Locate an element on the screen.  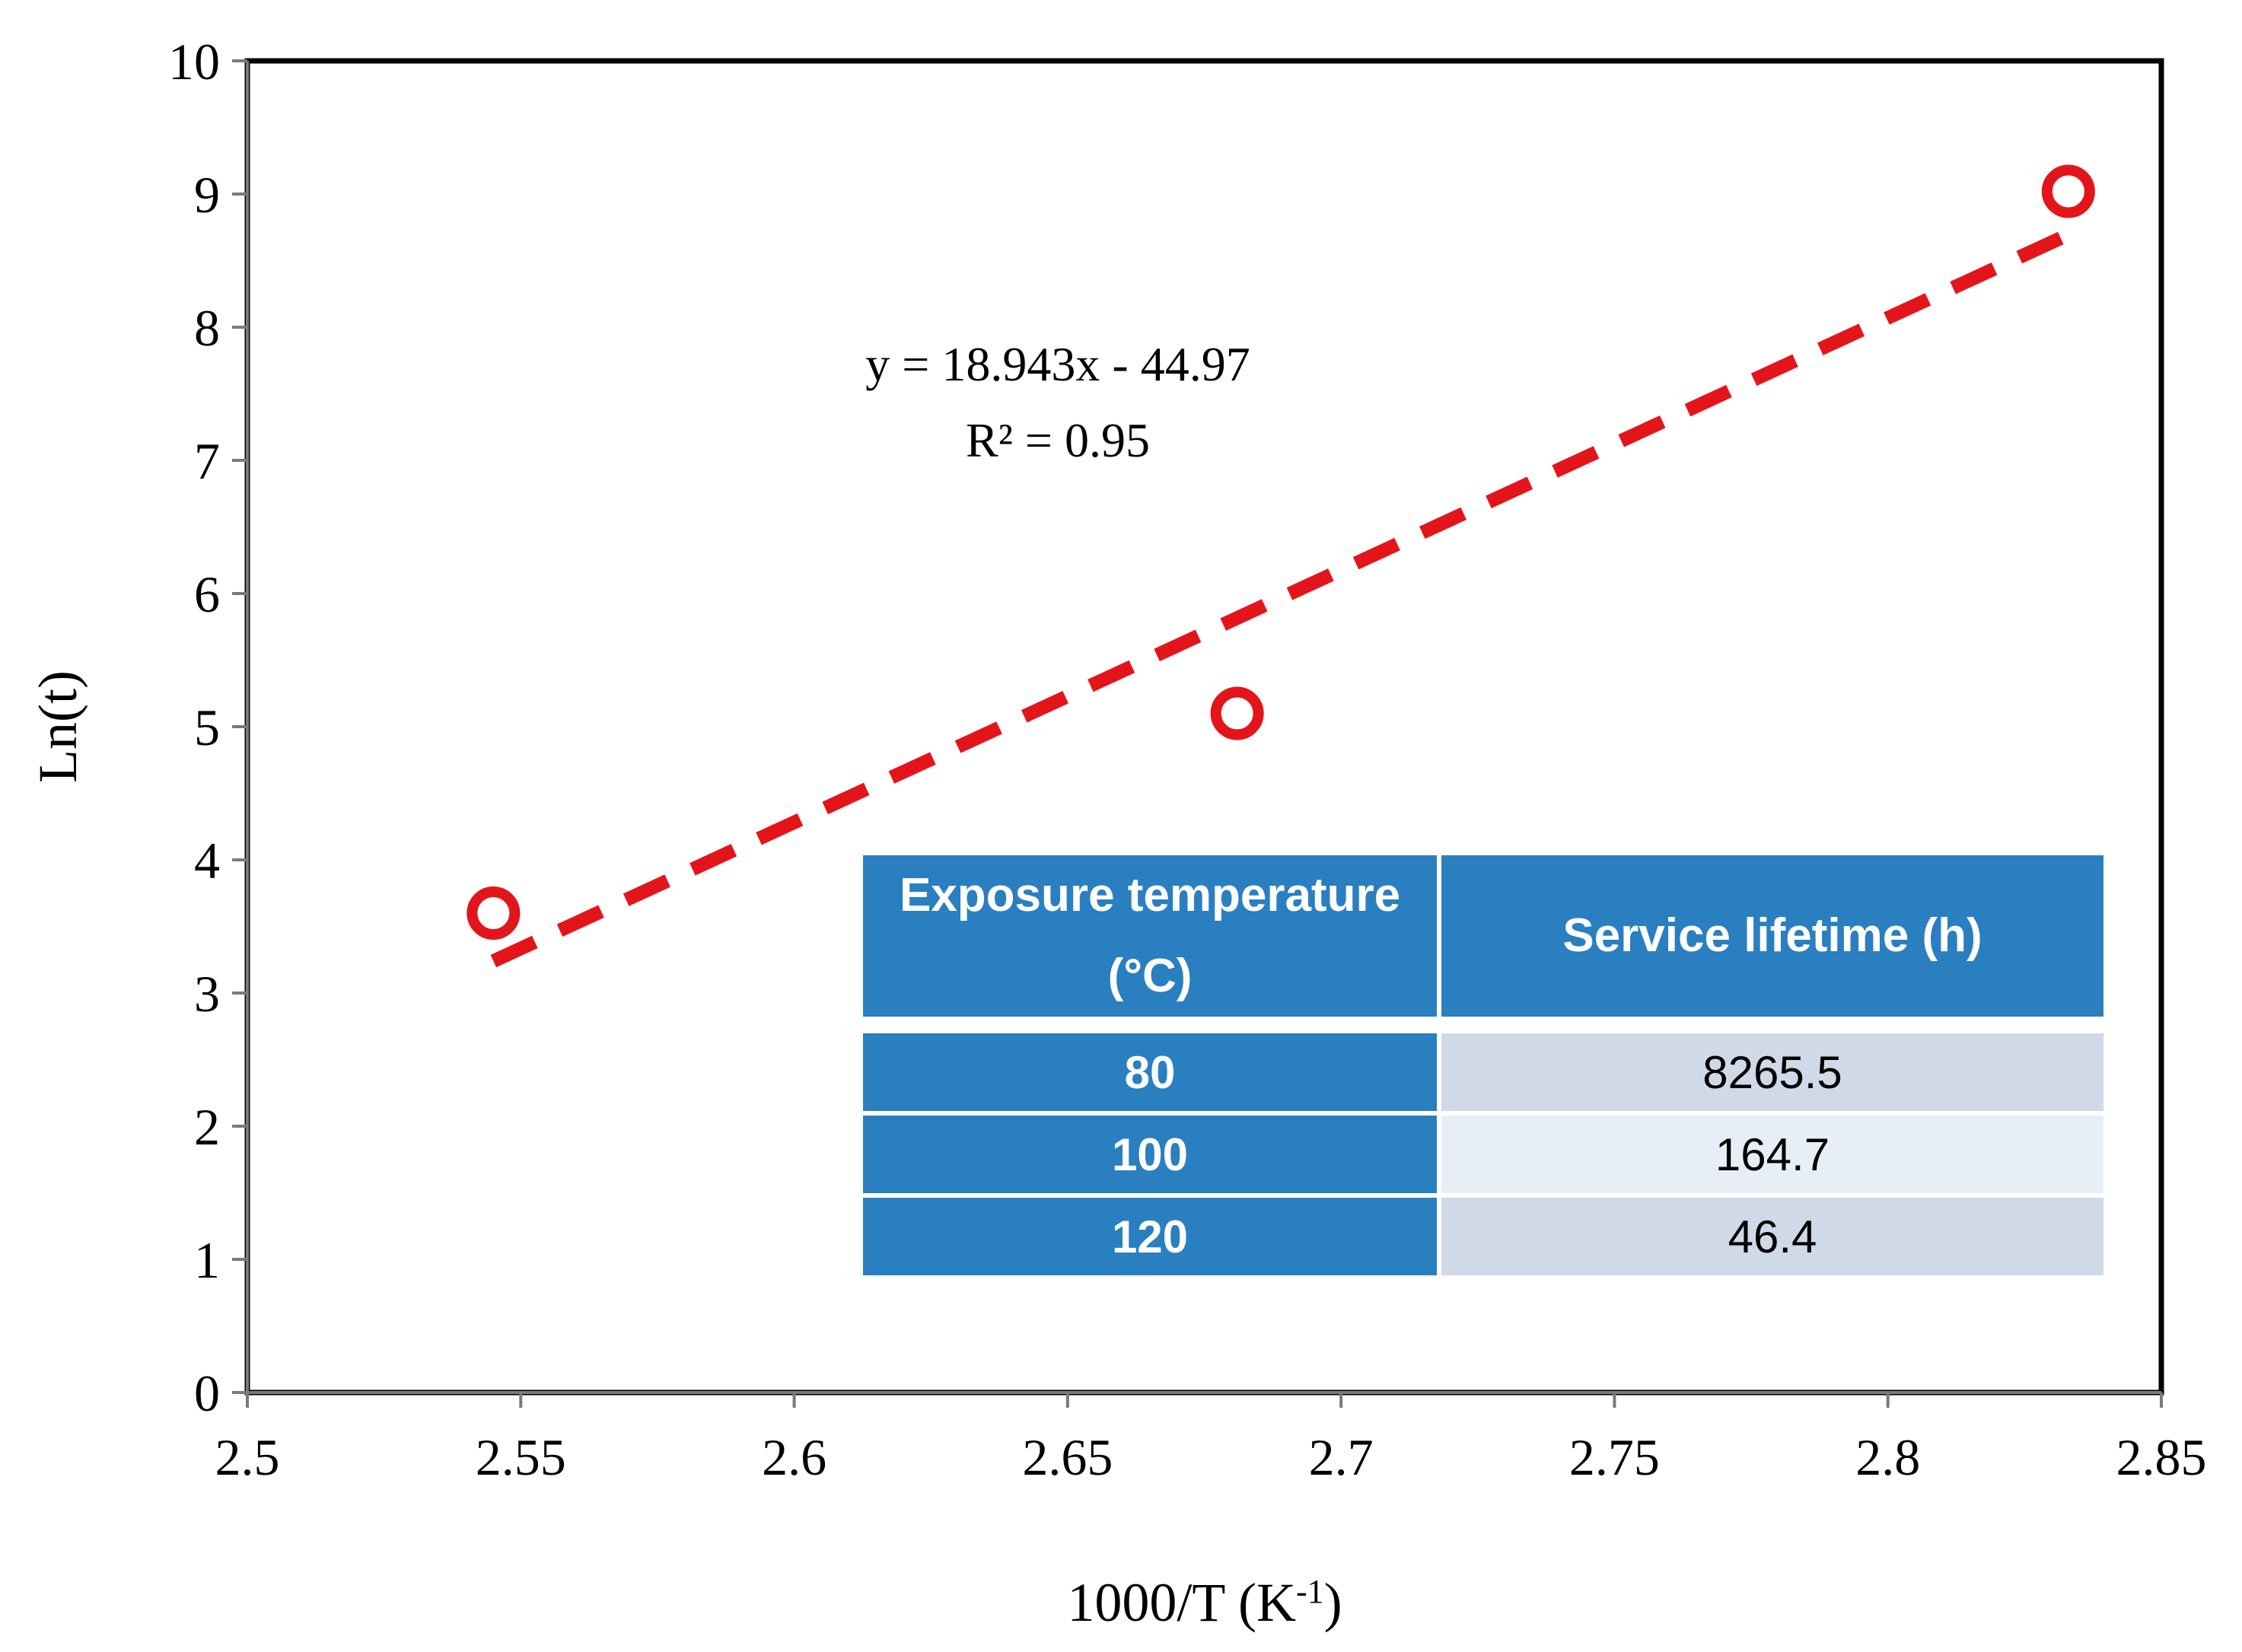
x-axis-title-sup: -1 is located at coordinates (1310, 1591).